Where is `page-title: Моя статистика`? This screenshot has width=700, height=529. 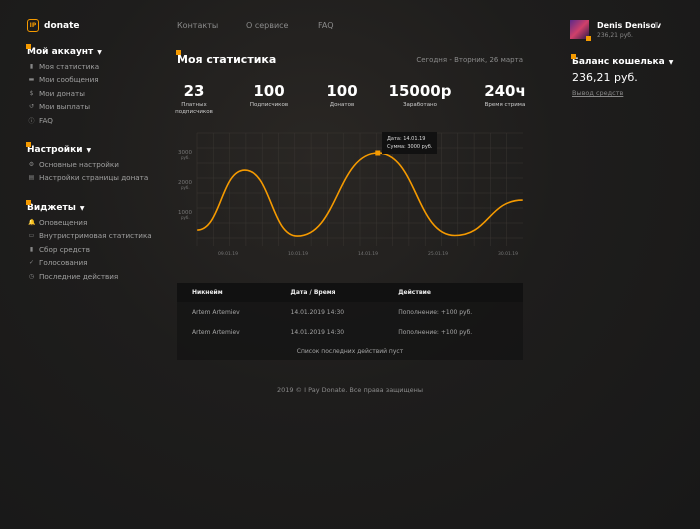 page-title: Моя статистика is located at coordinates (226, 58).